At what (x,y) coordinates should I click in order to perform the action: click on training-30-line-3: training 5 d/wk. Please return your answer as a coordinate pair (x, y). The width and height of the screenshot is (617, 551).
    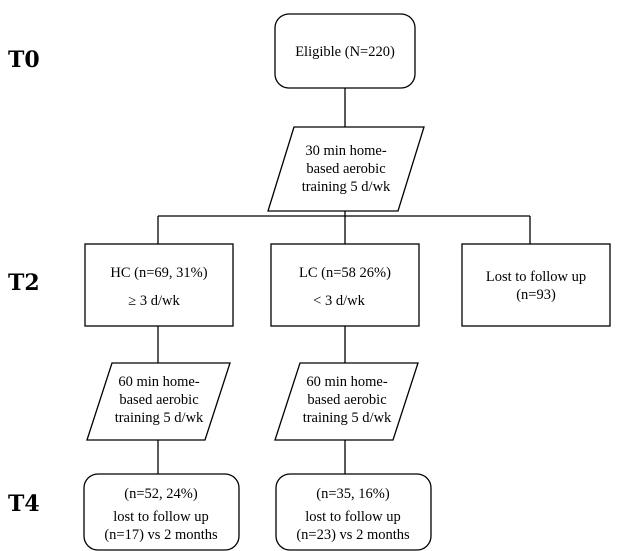
    Looking at the image, I should click on (346, 187).